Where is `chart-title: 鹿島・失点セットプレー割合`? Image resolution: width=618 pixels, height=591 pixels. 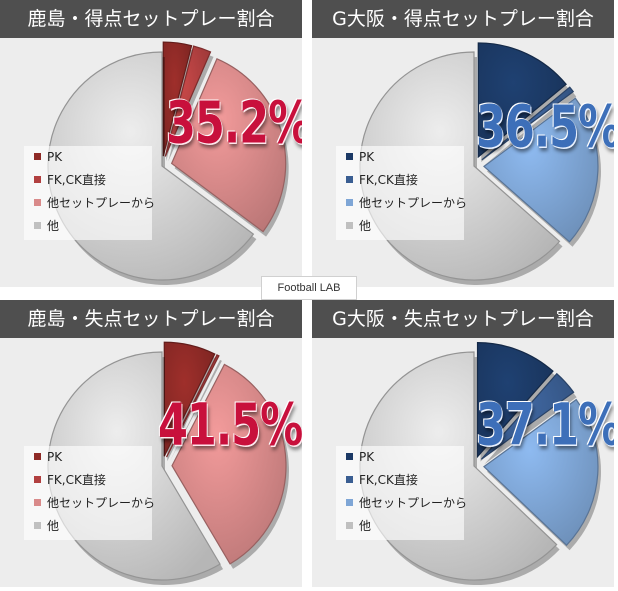
chart-title: 鹿島・失点セットプレー割合 is located at coordinates (151, 319).